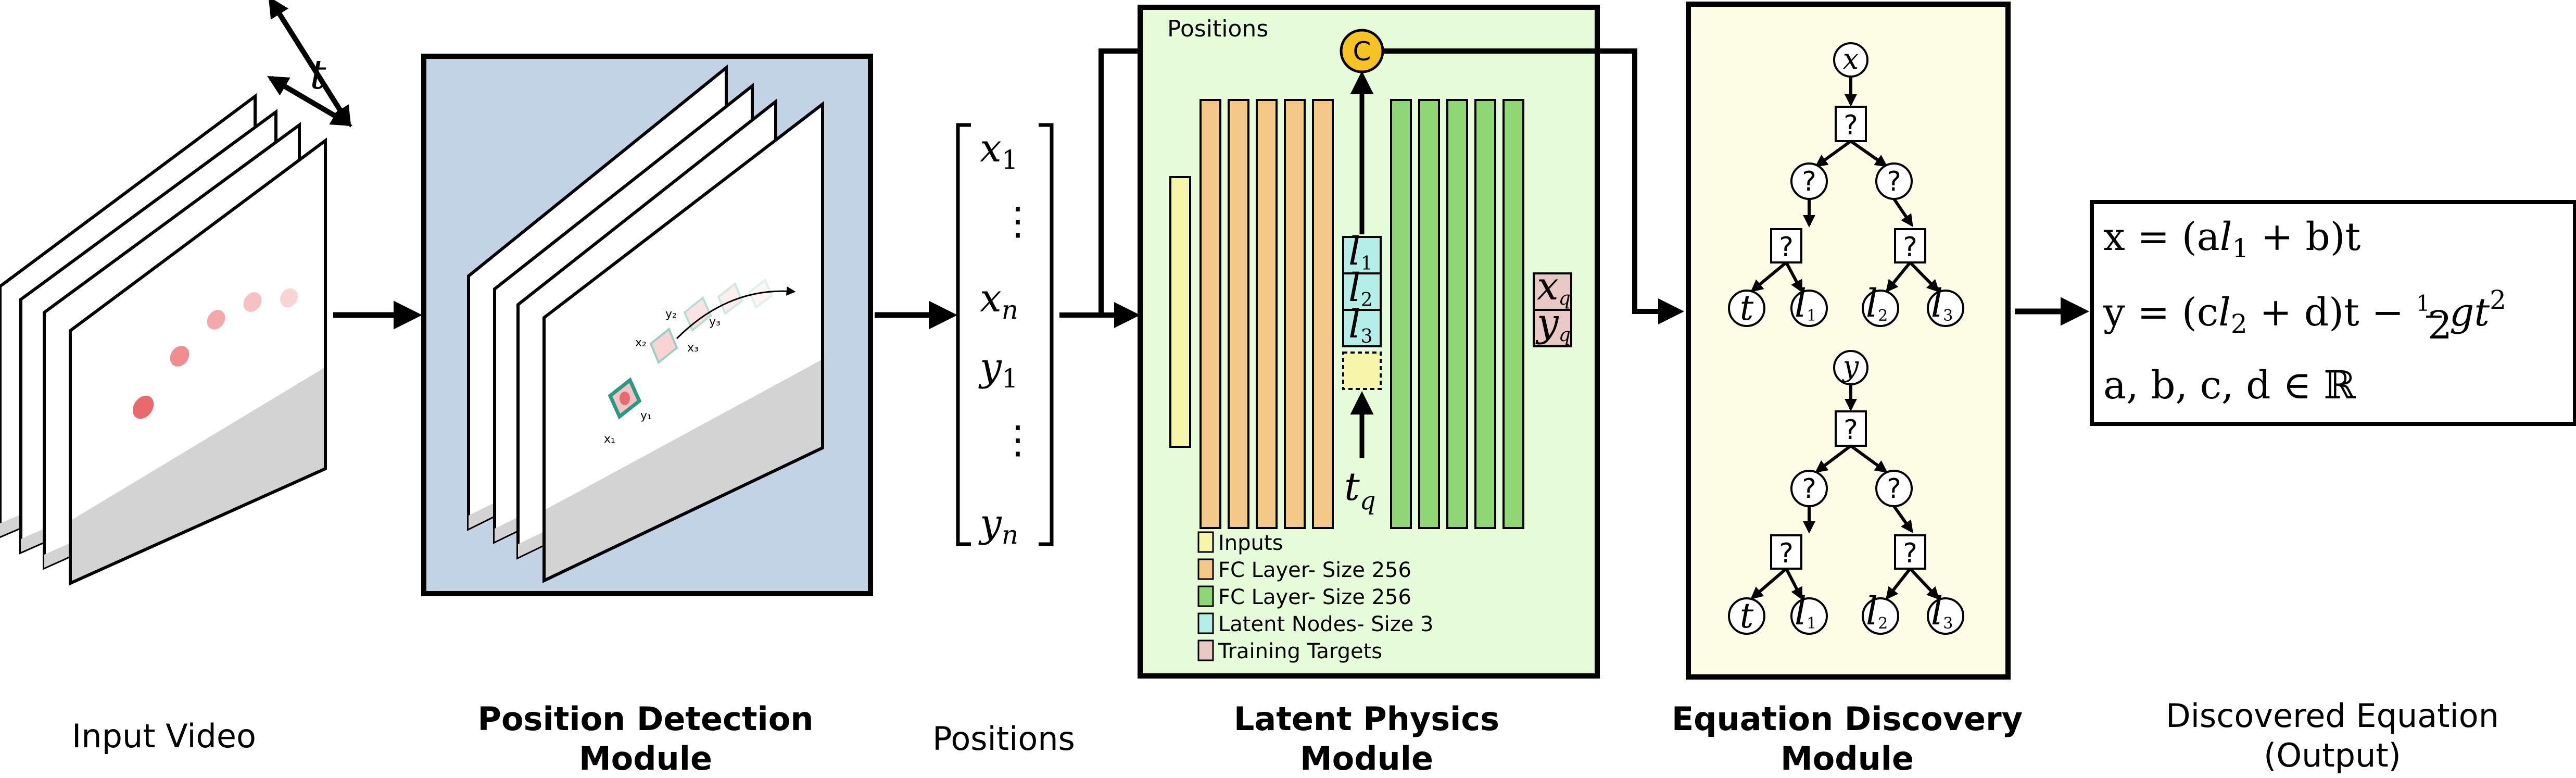  I want to click on equation-discovery-module-box, so click(1849, 341).